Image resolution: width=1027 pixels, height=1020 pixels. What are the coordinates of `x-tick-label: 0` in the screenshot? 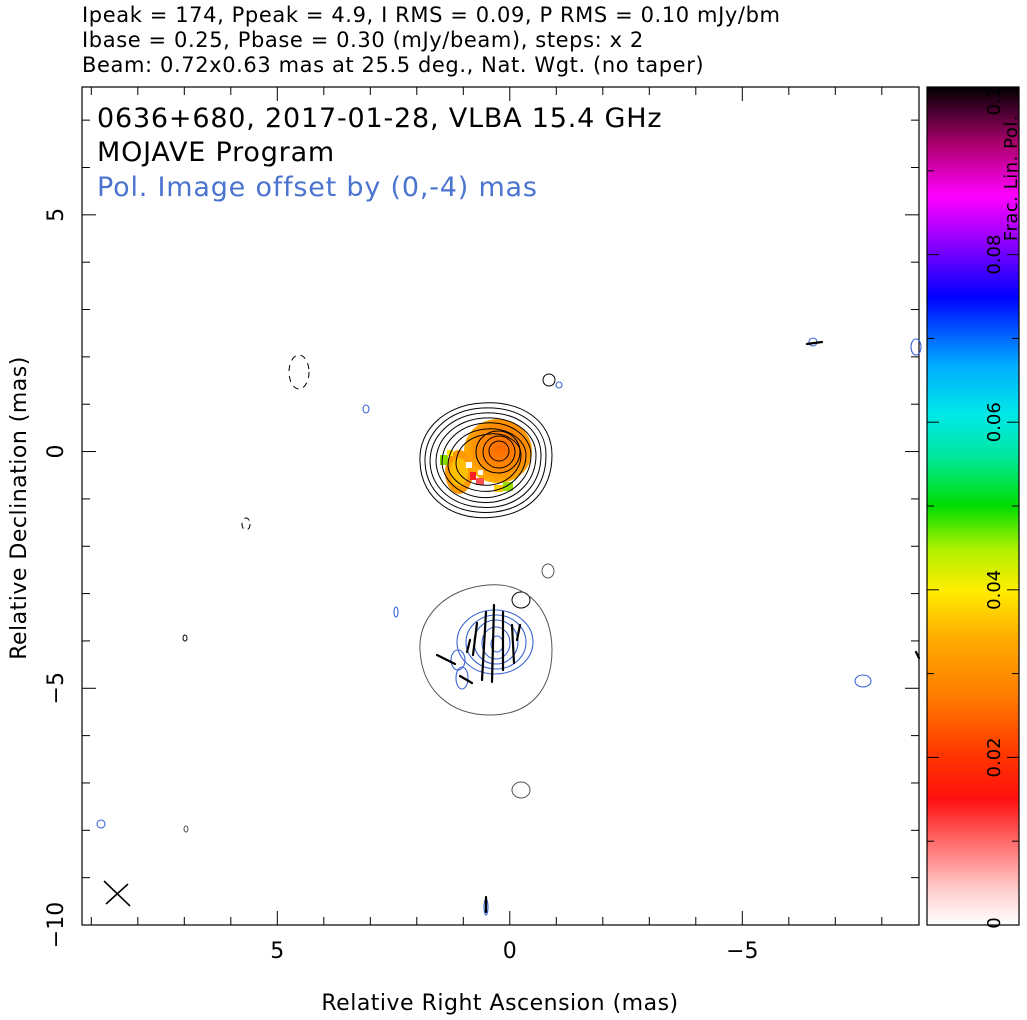 It's located at (510, 951).